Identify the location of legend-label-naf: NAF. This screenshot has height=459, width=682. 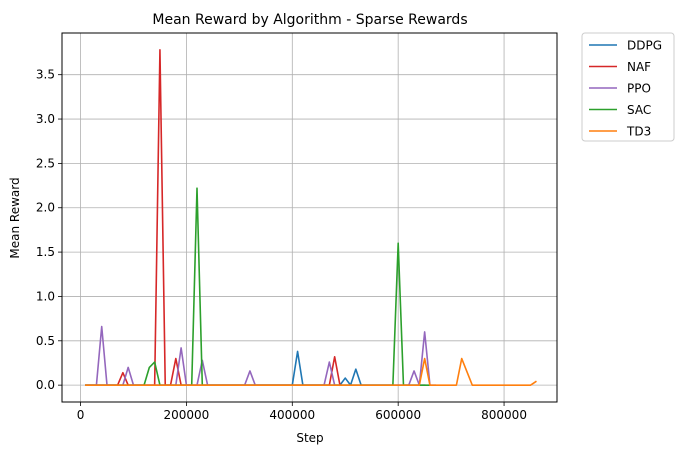
(639, 67).